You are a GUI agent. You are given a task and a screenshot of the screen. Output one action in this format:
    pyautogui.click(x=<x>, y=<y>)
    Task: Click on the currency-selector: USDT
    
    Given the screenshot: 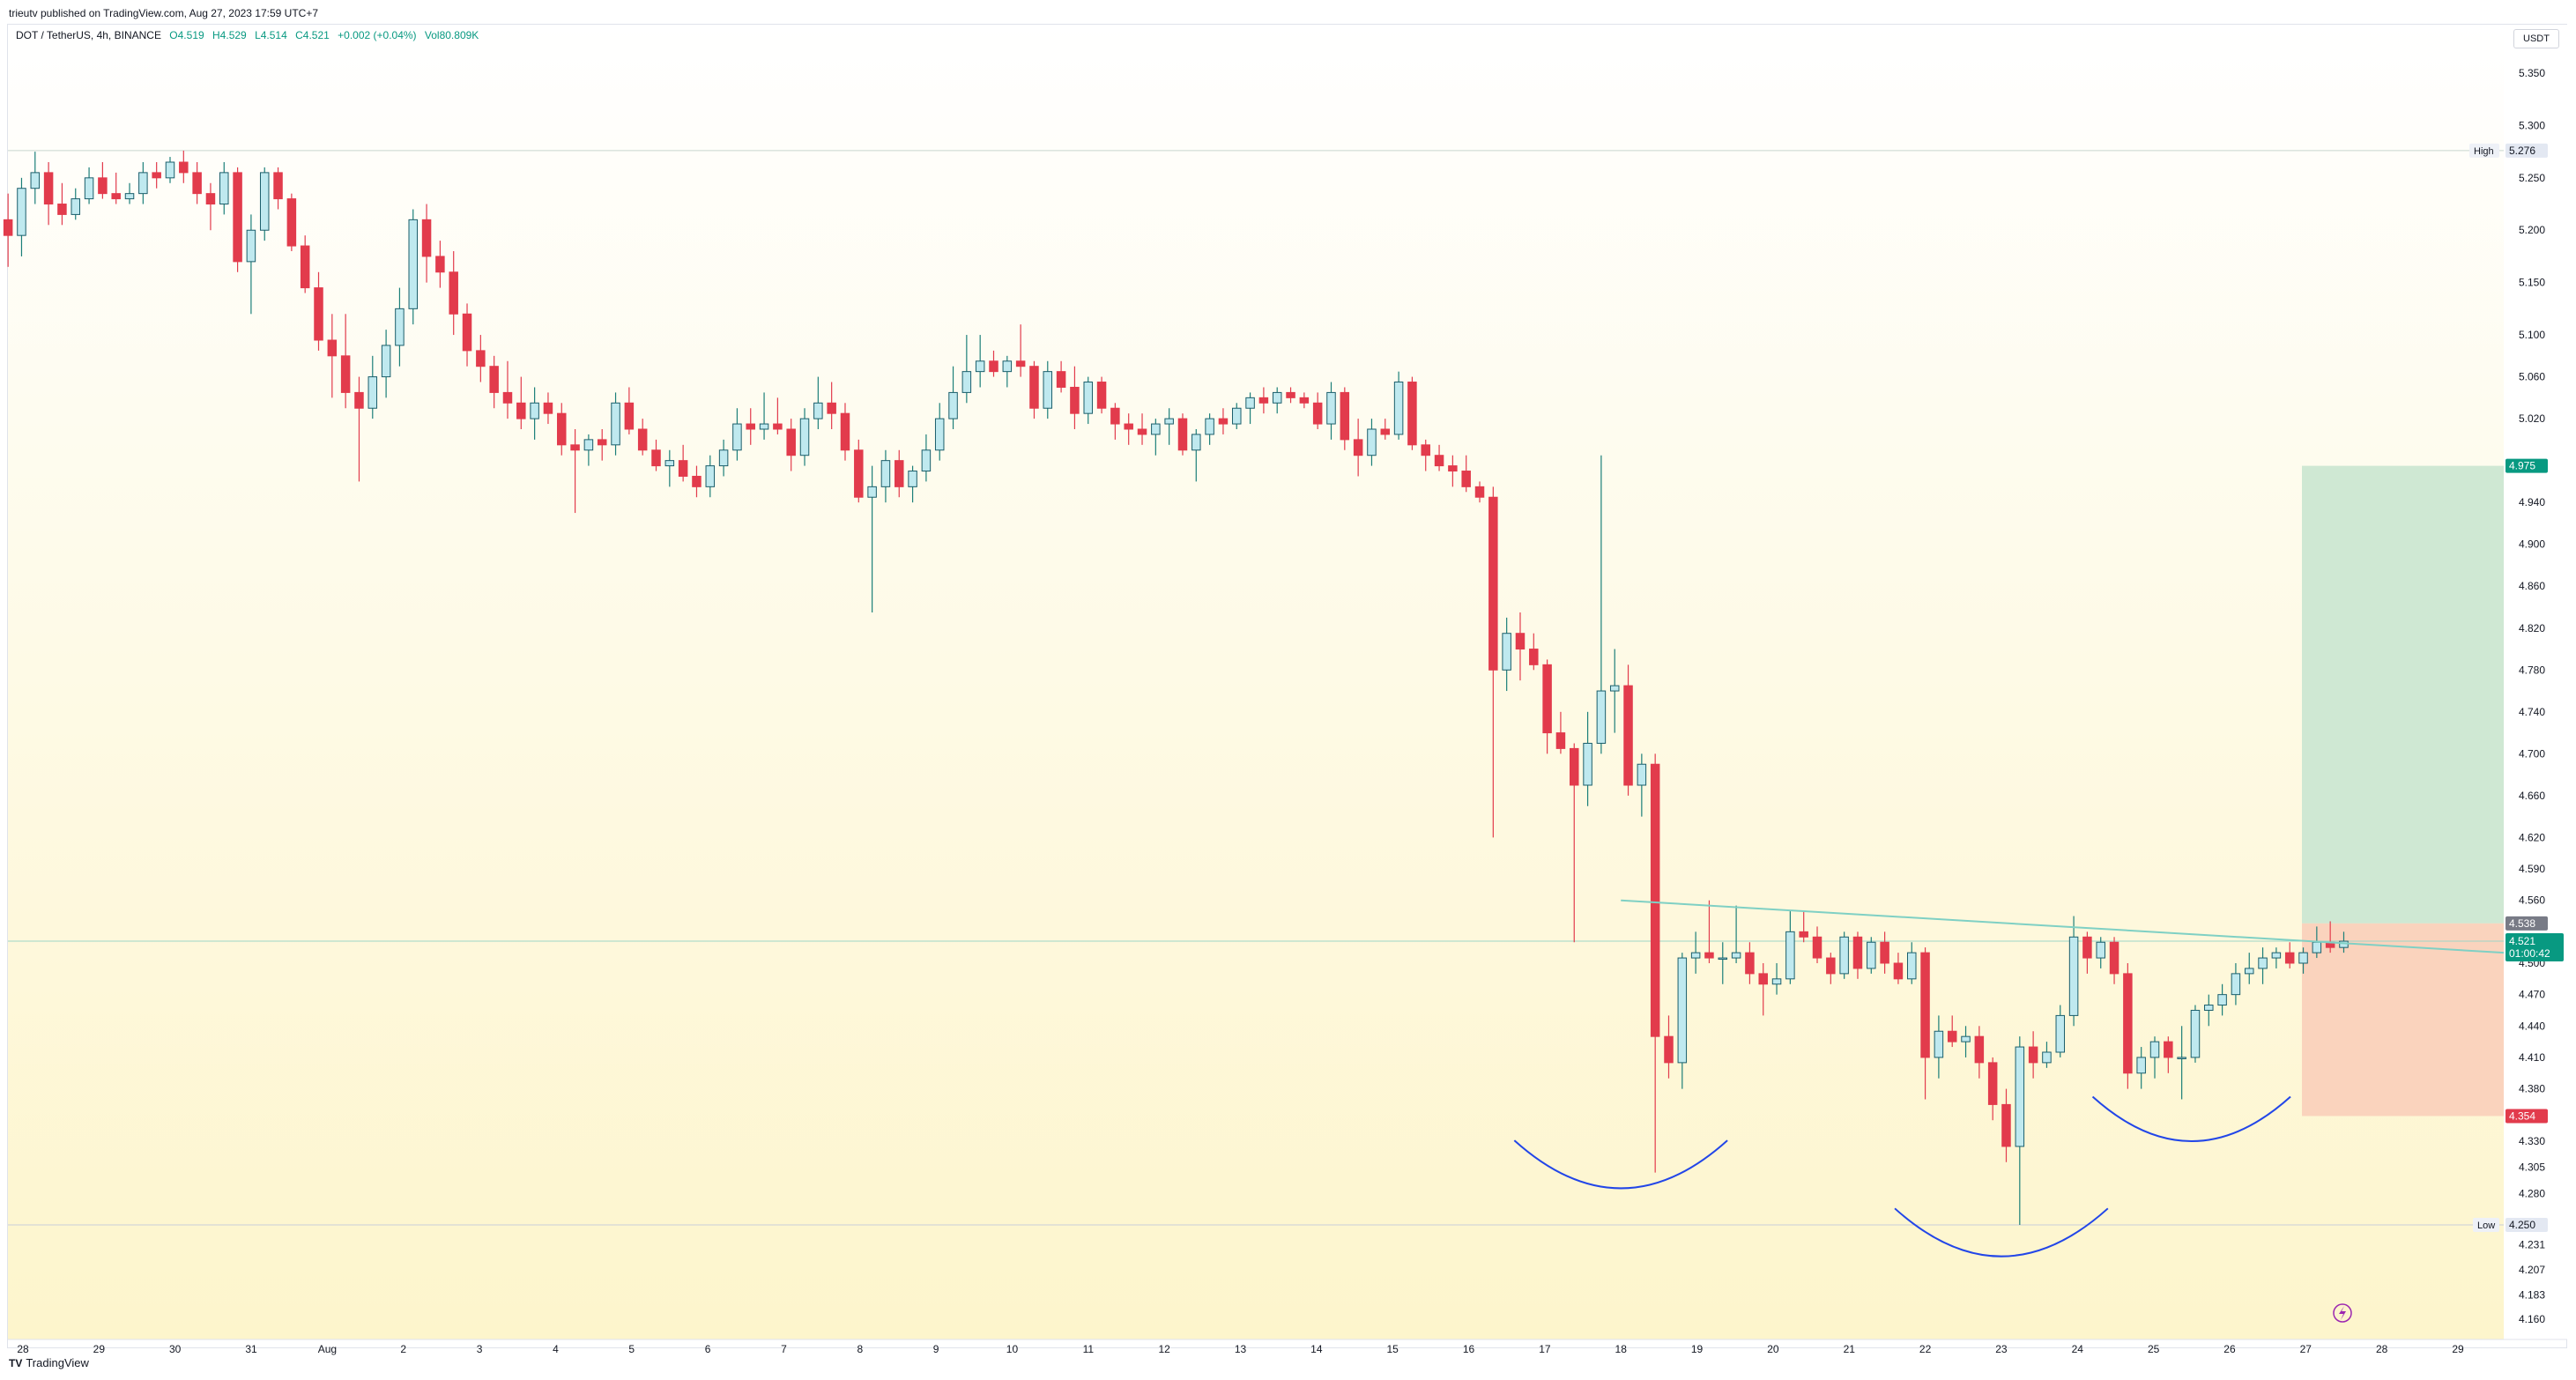 What is the action you would take?
    pyautogui.click(x=2536, y=38)
    